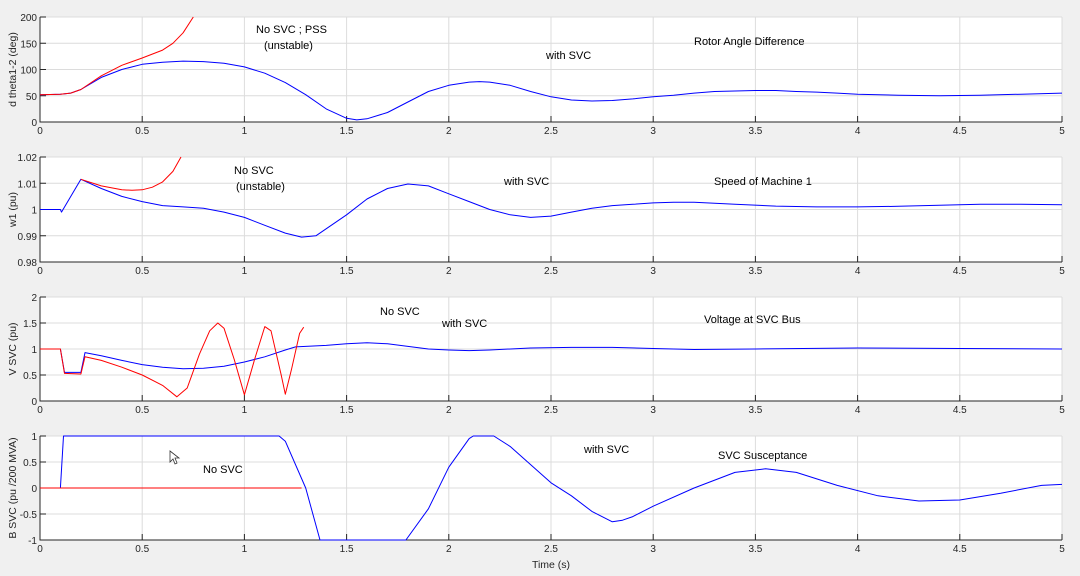 The width and height of the screenshot is (1080, 576). What do you see at coordinates (28, 184) in the screenshot?
I see `y-tick-label: 1.01` at bounding box center [28, 184].